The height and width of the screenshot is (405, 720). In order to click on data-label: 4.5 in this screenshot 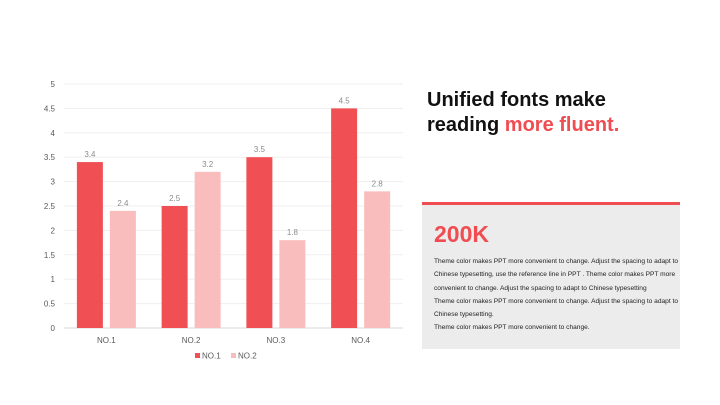, I will do `click(345, 100)`.